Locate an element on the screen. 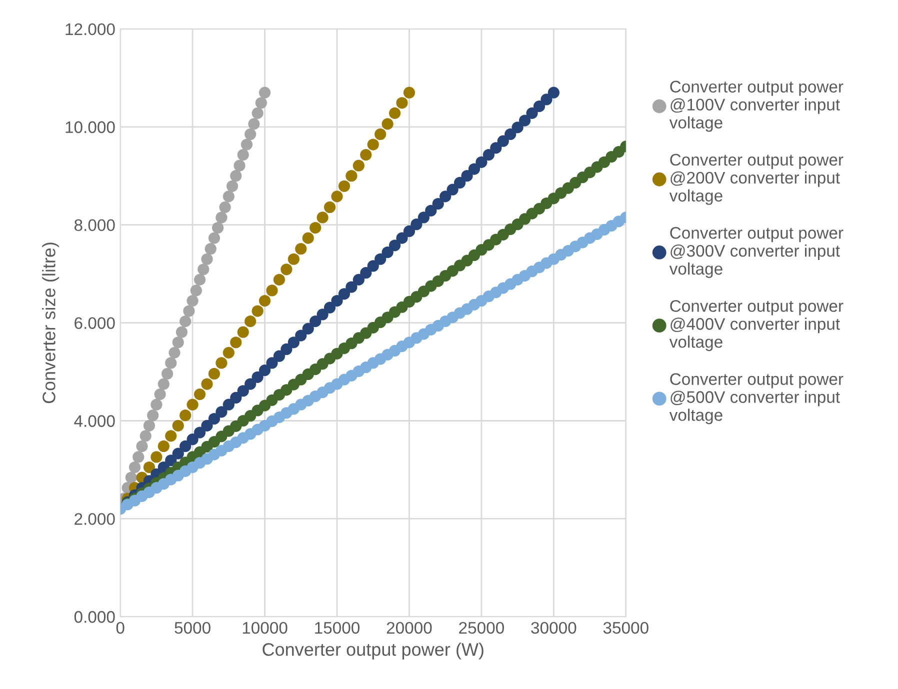 The height and width of the screenshot is (689, 898). legend-label: Converter output power @500V converter input voltage is located at coordinates (756, 398).